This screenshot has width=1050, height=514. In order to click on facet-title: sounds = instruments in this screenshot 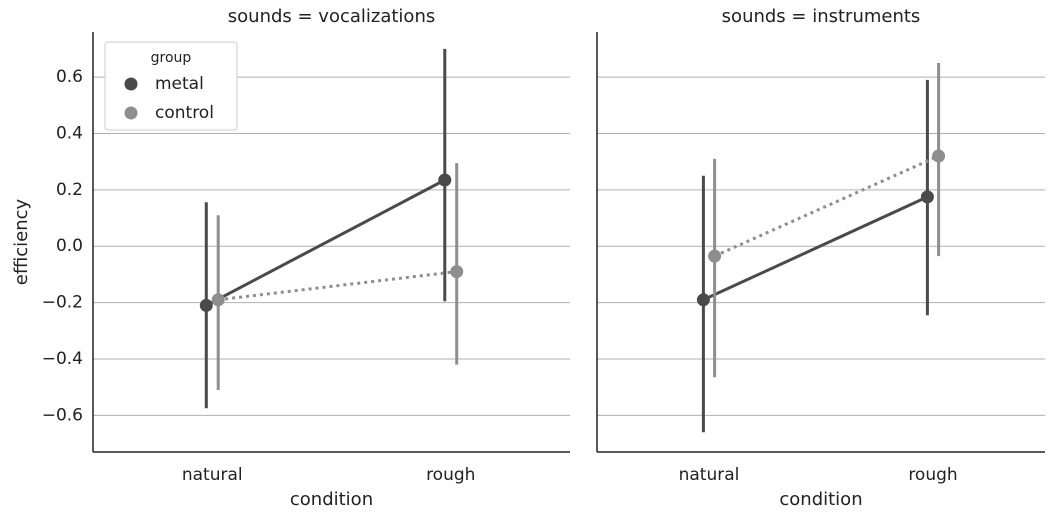, I will do `click(821, 16)`.